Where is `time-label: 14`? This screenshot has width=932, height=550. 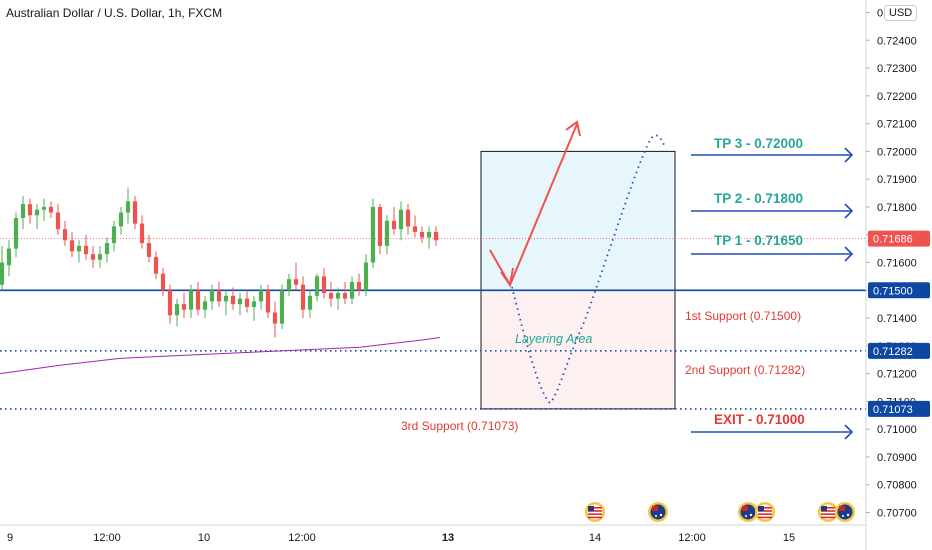 time-label: 14 is located at coordinates (595, 538).